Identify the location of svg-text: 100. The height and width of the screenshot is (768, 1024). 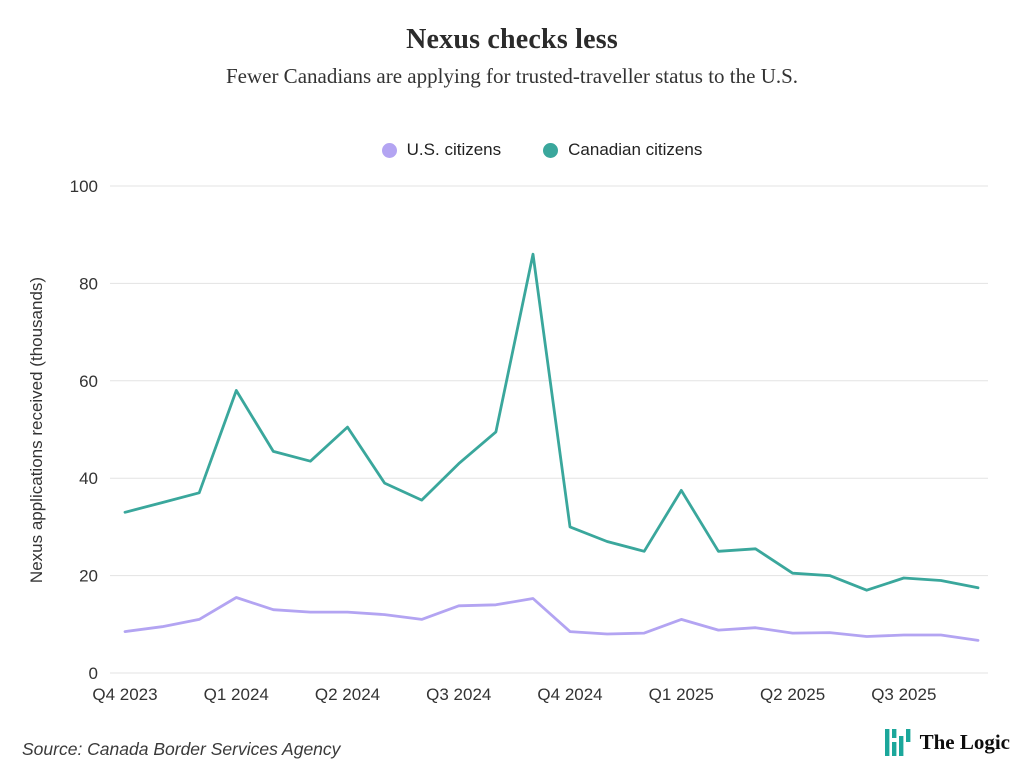
(84, 186).